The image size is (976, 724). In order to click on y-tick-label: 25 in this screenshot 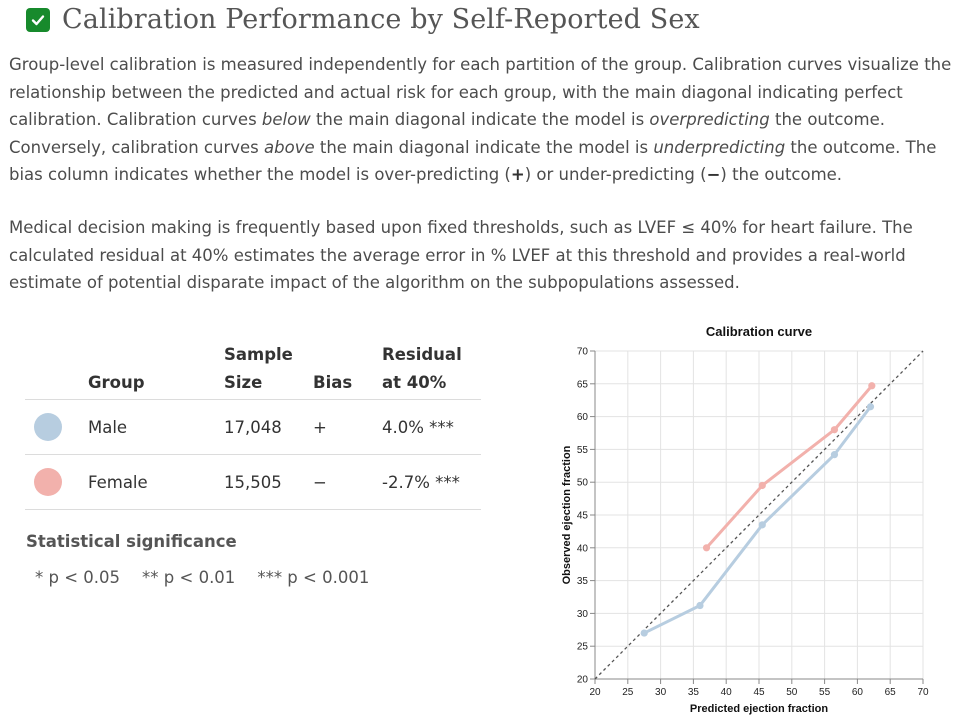, I will do `click(583, 647)`.